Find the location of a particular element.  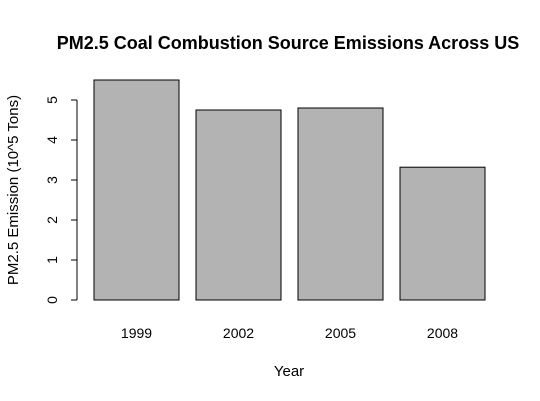

y-axis: 0 1 2 3 4 5 is located at coordinates (61, 200).